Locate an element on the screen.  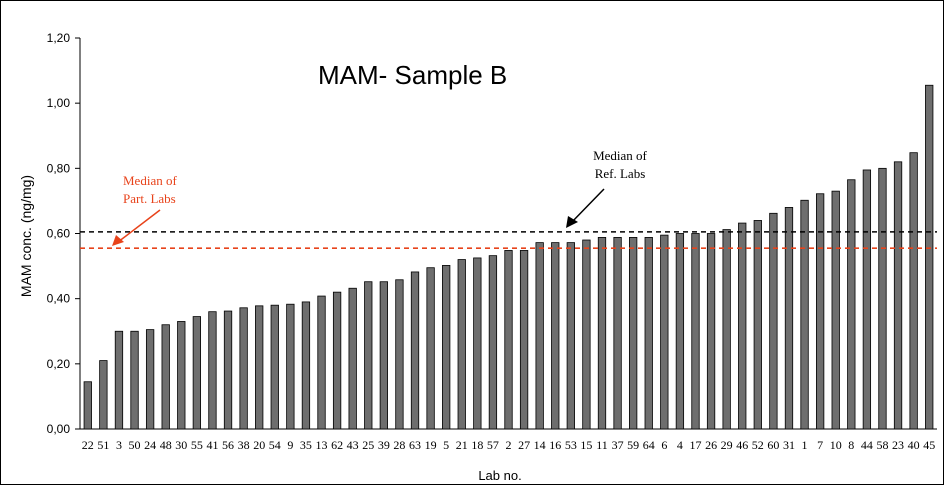
x-tick-label: 63 is located at coordinates (415, 445).